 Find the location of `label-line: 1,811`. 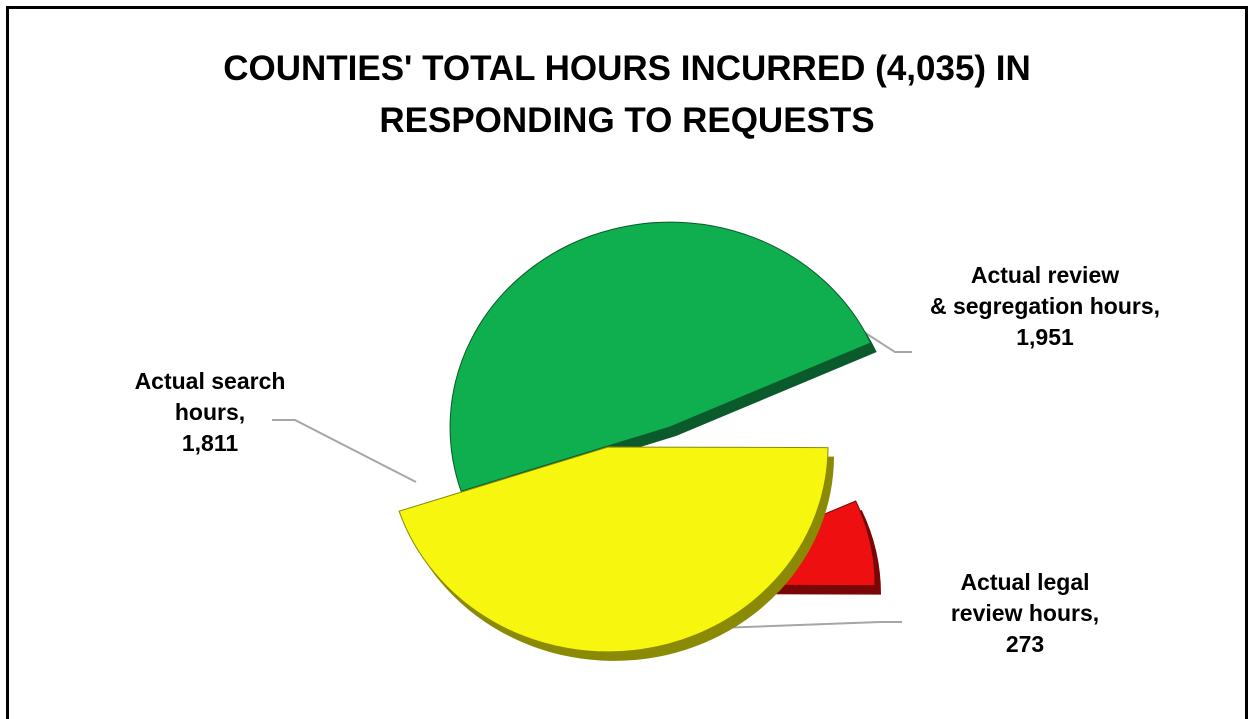

label-line: 1,811 is located at coordinates (210, 443).